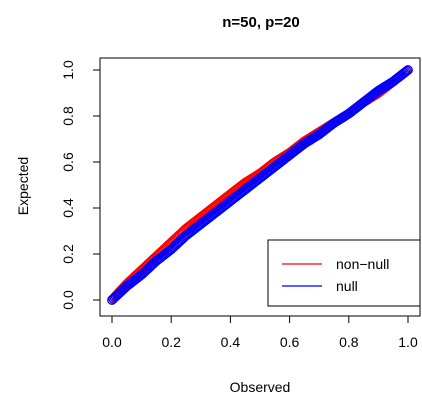 This screenshot has height=404, width=422. I want to click on x-tick-label: 0.2, so click(171, 342).